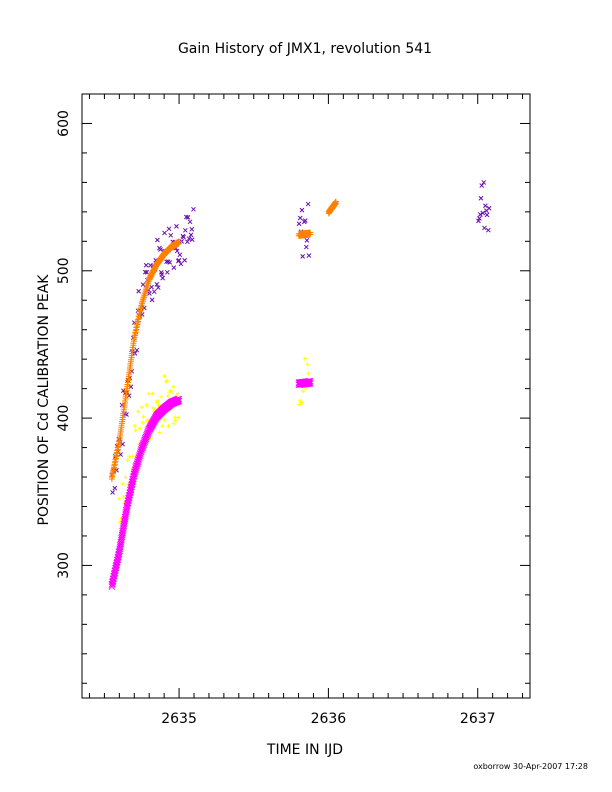  What do you see at coordinates (44, 400) in the screenshot?
I see `y-axis-label: POSITION OF Cd CALIBRATION PEAK` at bounding box center [44, 400].